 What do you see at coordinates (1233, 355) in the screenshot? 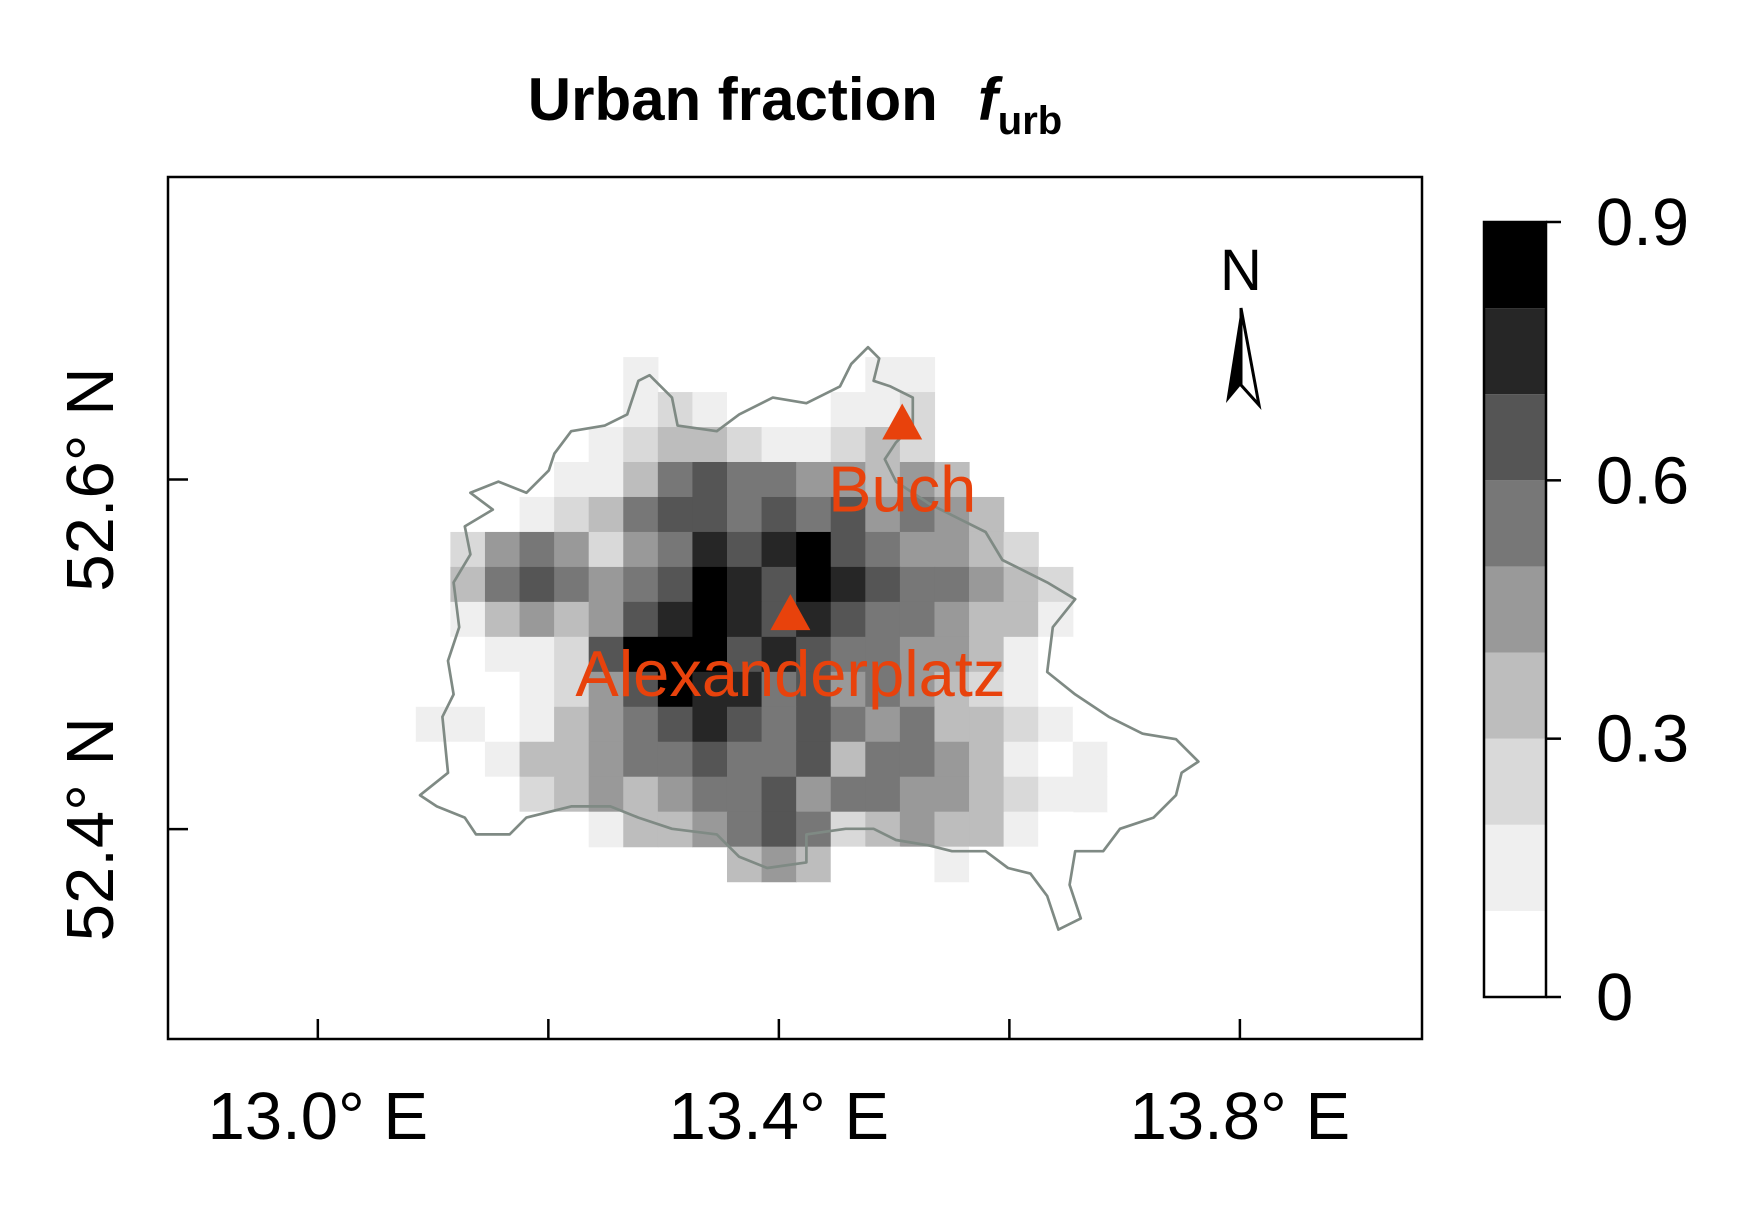
I see `north-arrow-left` at bounding box center [1233, 355].